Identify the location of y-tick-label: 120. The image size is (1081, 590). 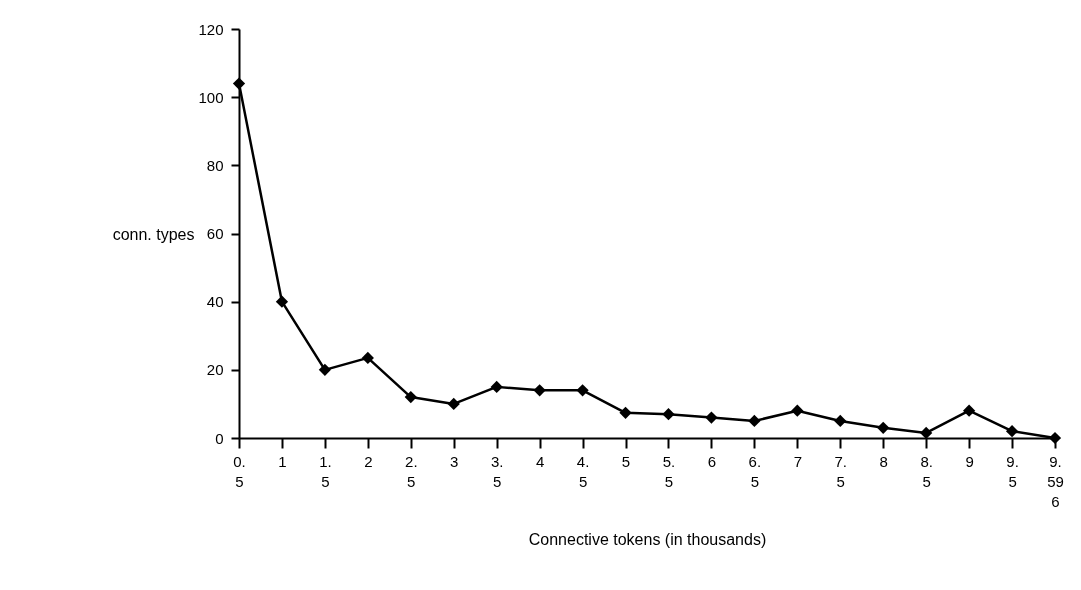
(211, 29).